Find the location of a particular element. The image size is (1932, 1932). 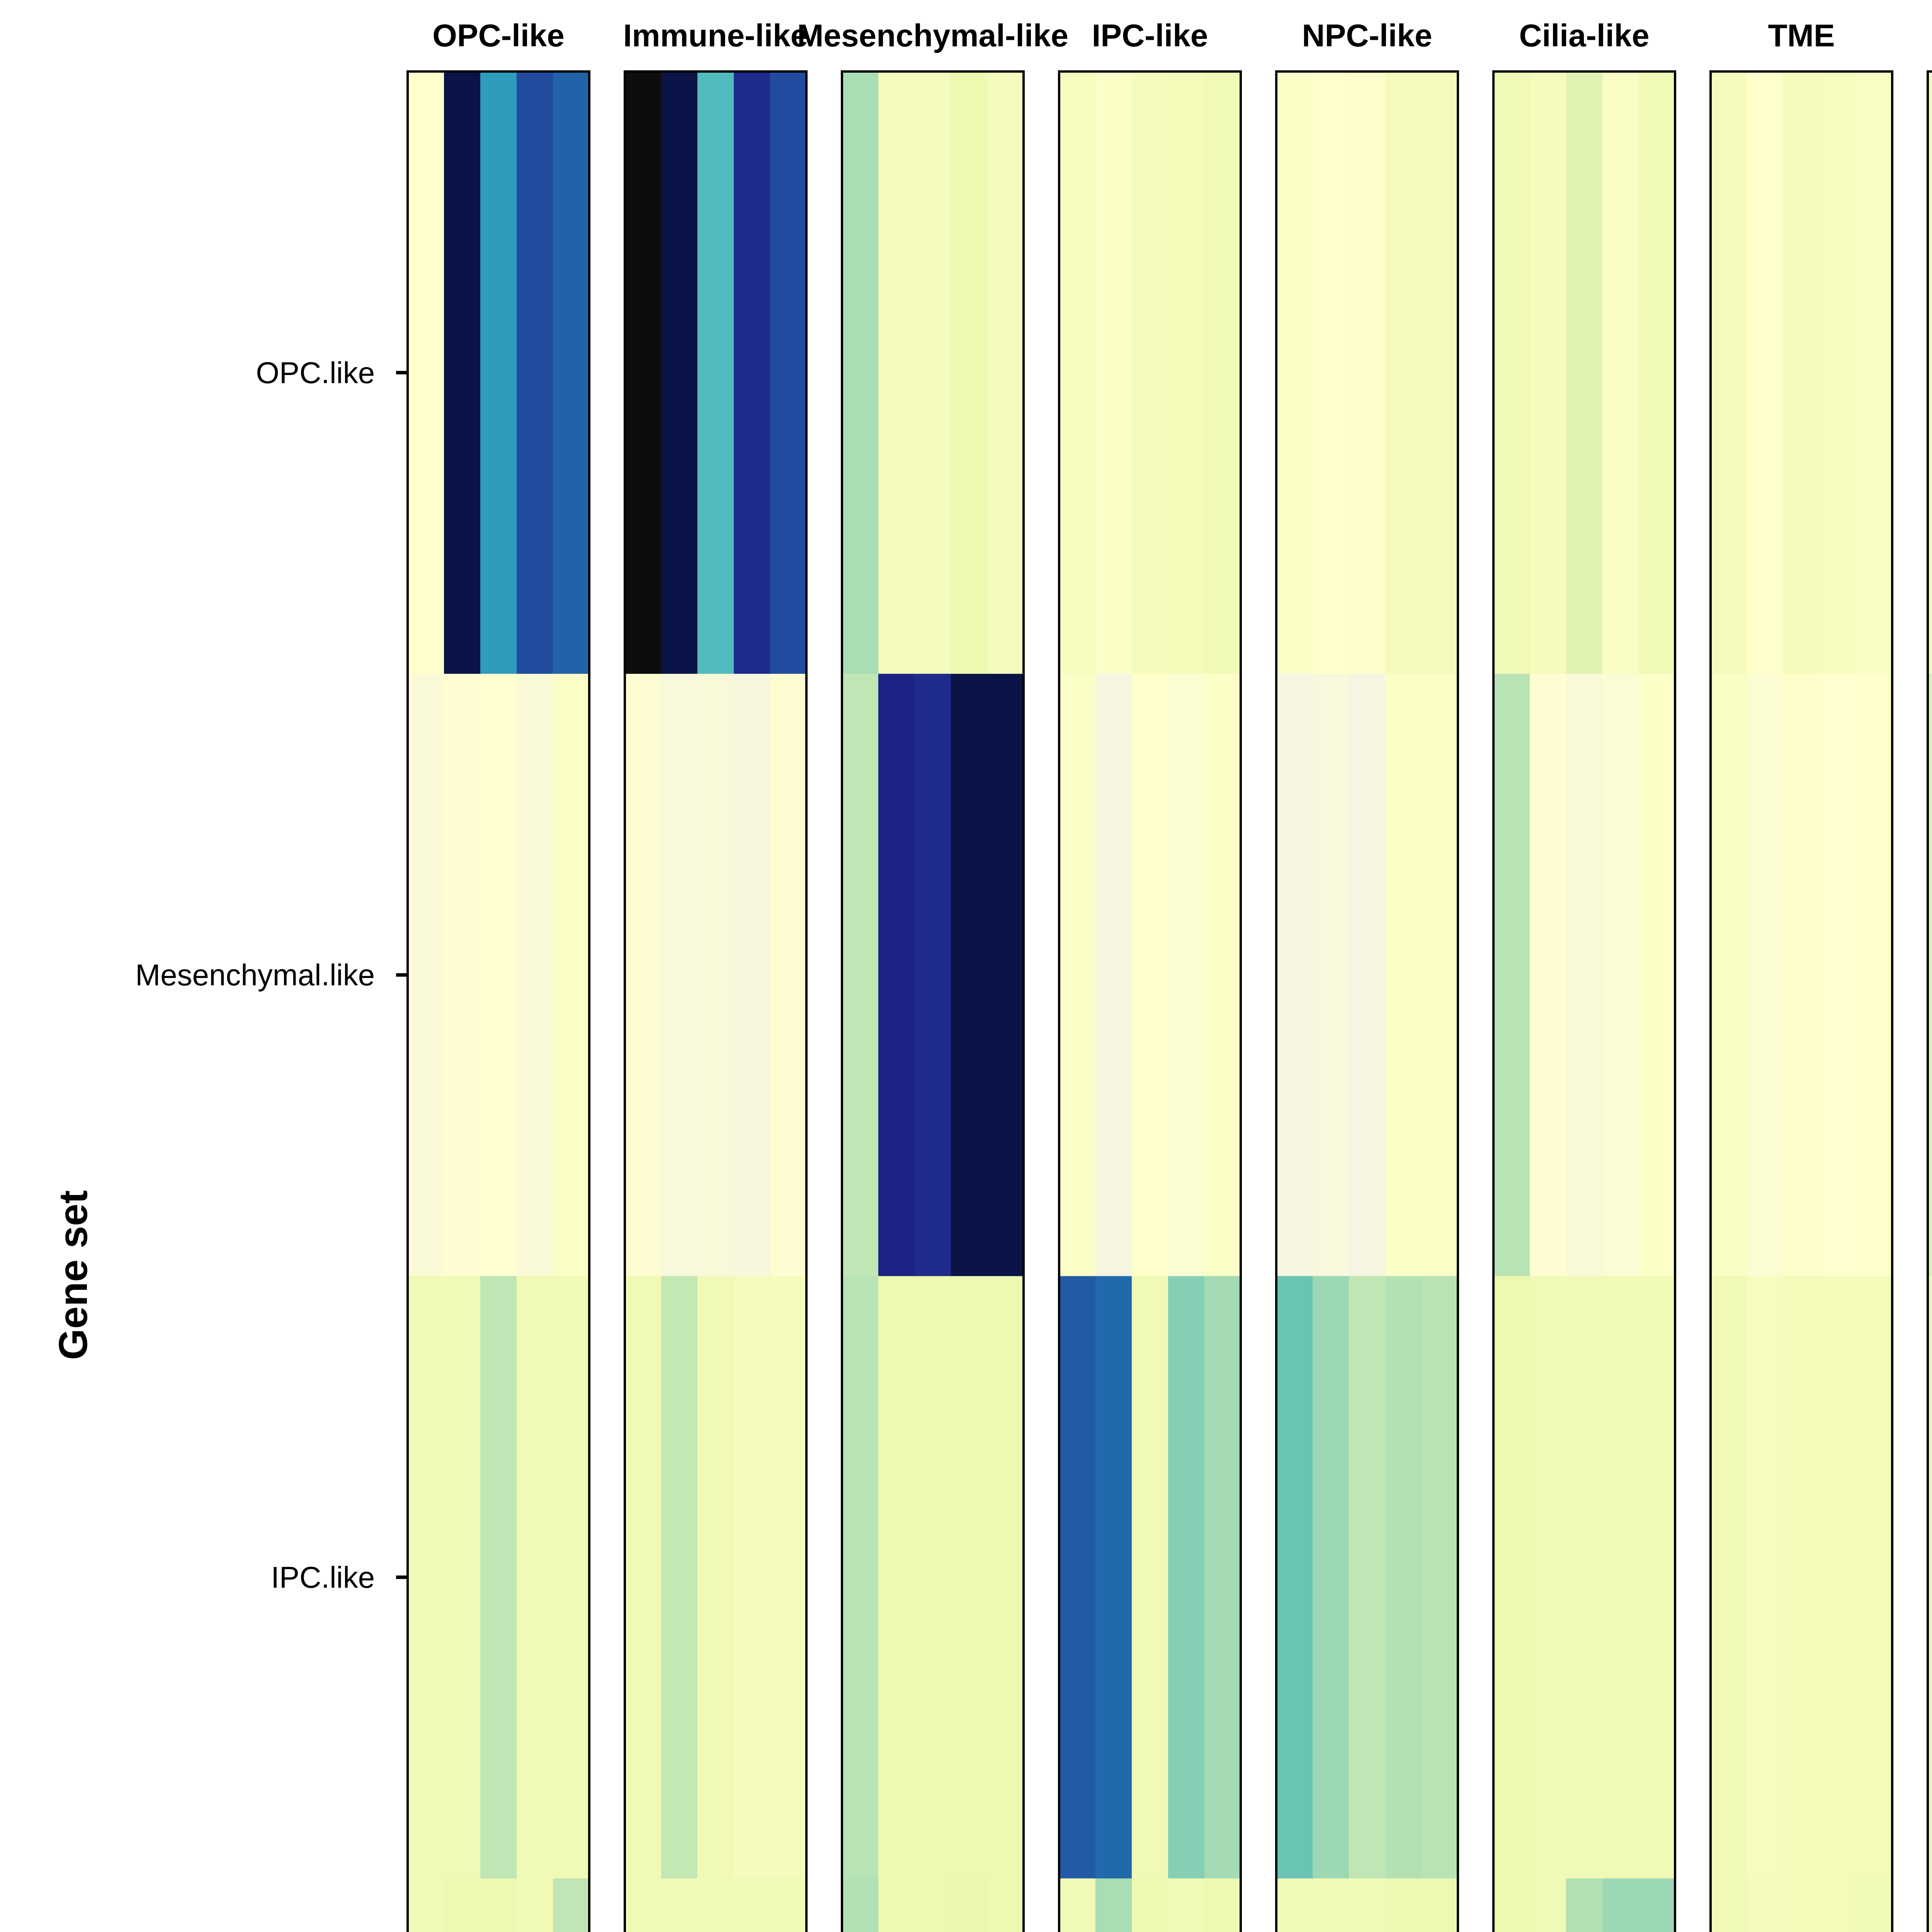

y-axis-title: Gene set is located at coordinates (74, 1275).